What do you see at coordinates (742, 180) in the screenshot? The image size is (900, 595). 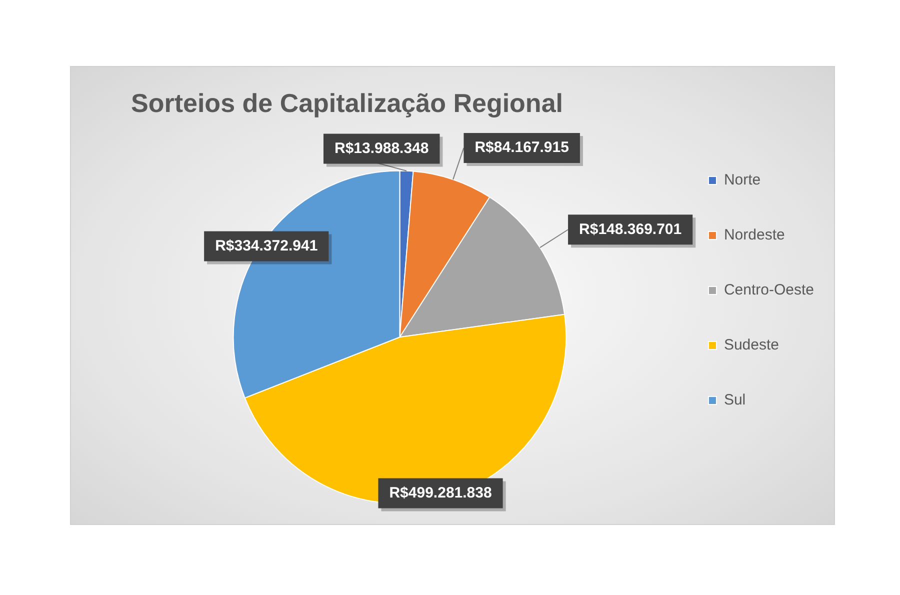 I see `legend-label: Norte` at bounding box center [742, 180].